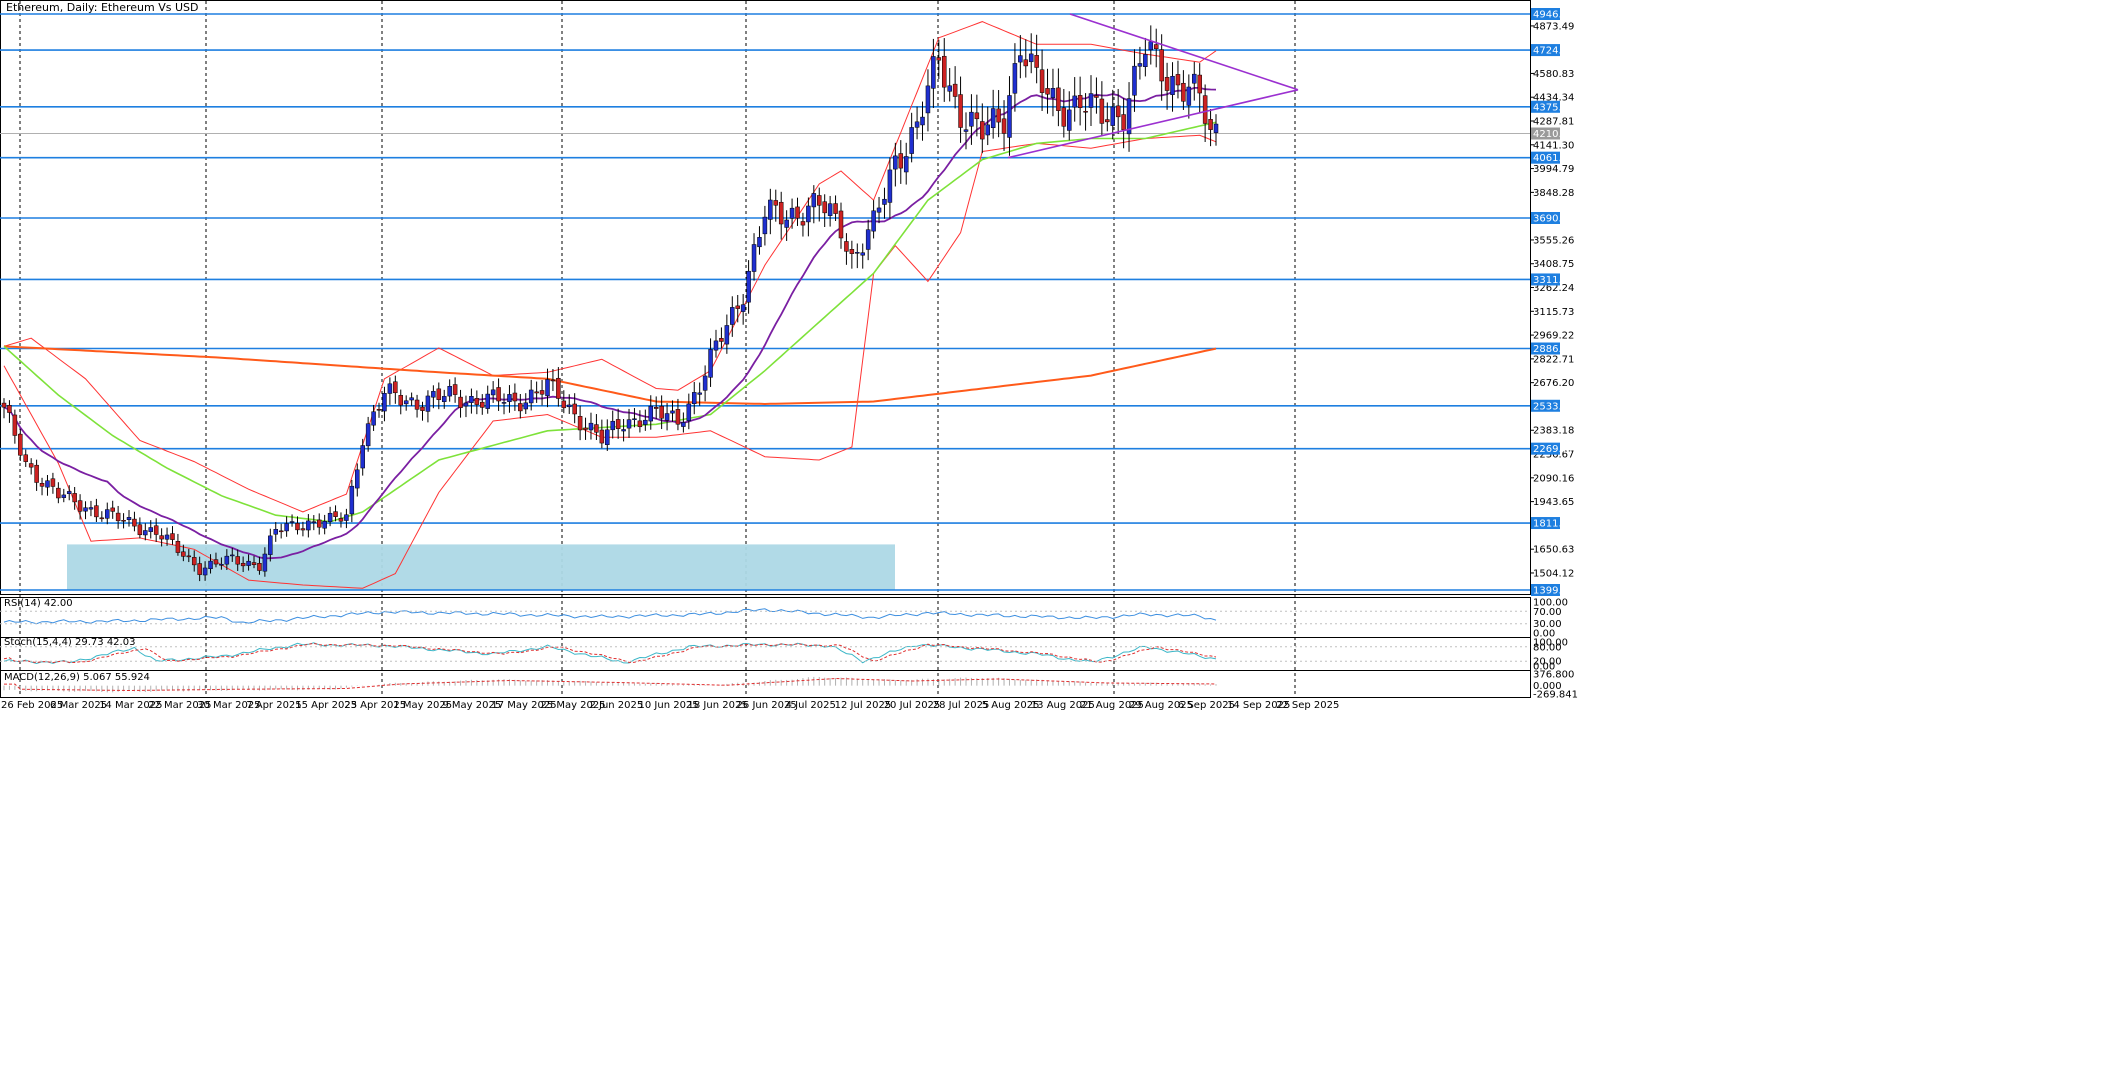  Describe the element at coordinates (669, 705) in the screenshot. I see `date-tick-label: 10 Jun 2025` at that location.